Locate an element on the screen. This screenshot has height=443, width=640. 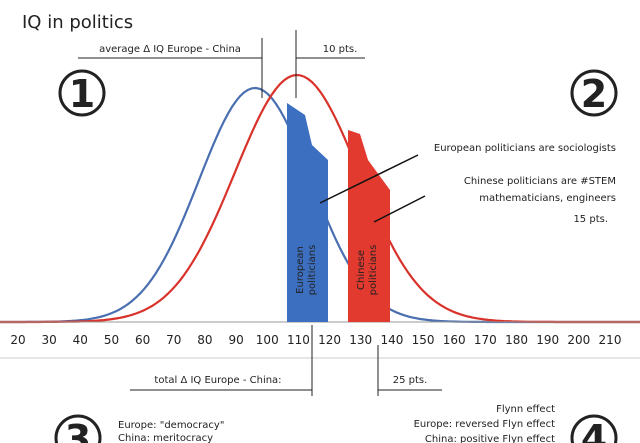
bar-label: Chinese is located at coordinates (361, 270).